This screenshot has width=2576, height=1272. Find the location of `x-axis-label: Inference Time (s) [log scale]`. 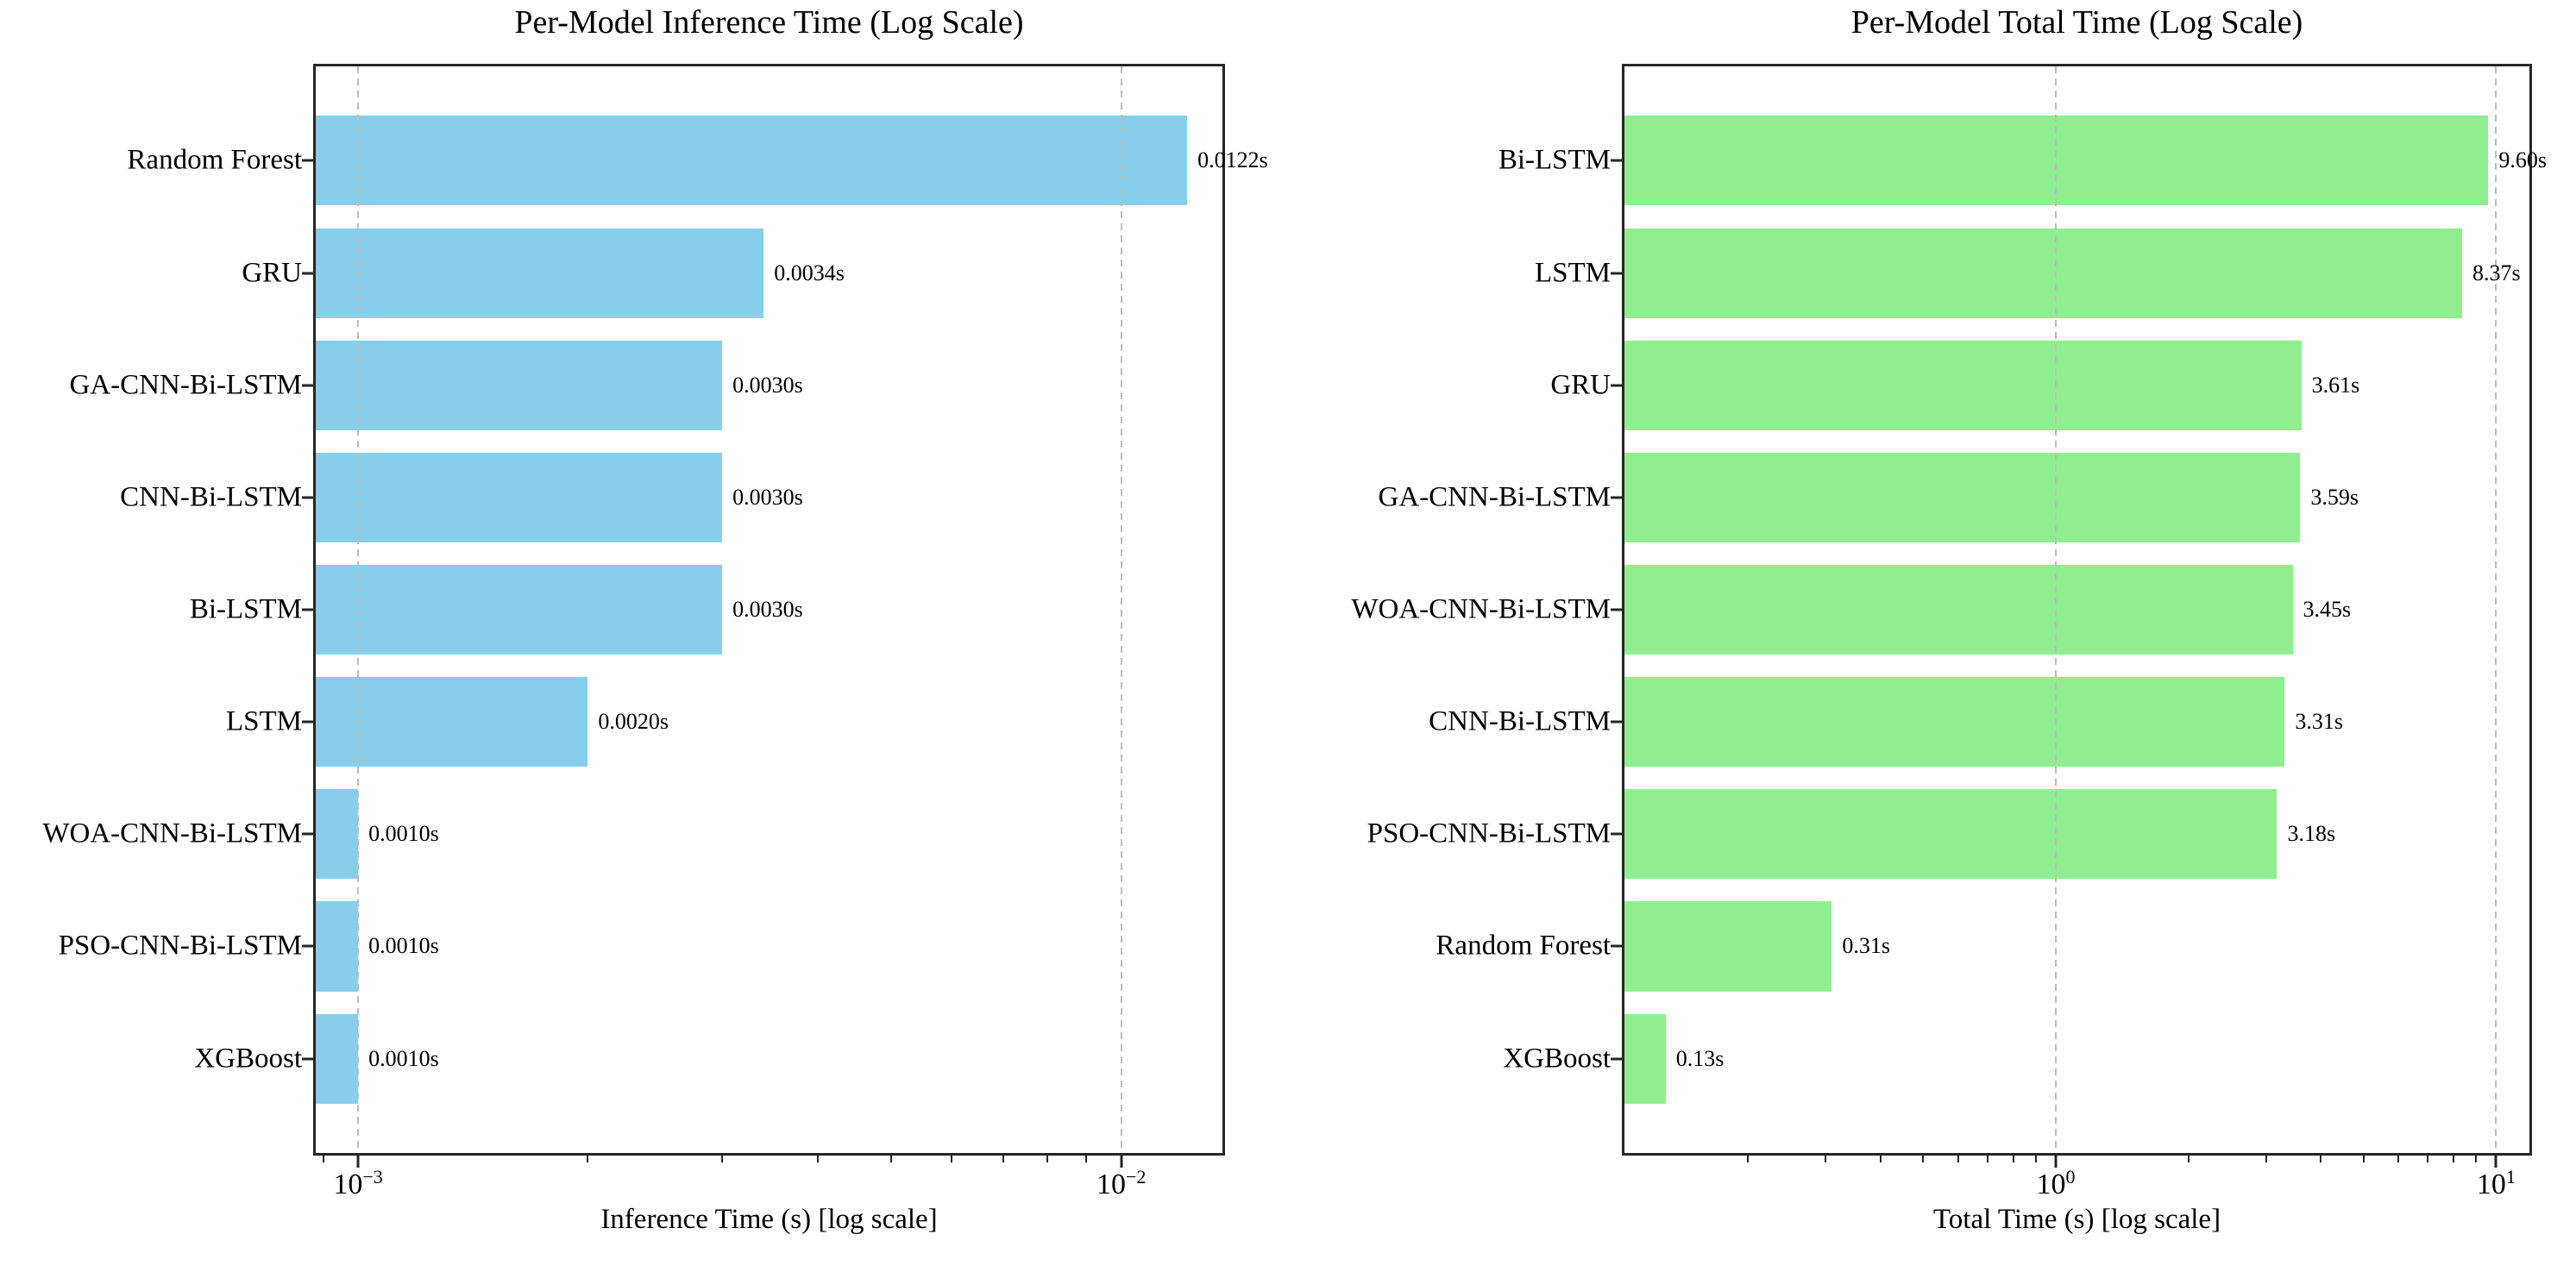

x-axis-label: Inference Time (s) [log scale] is located at coordinates (769, 1219).